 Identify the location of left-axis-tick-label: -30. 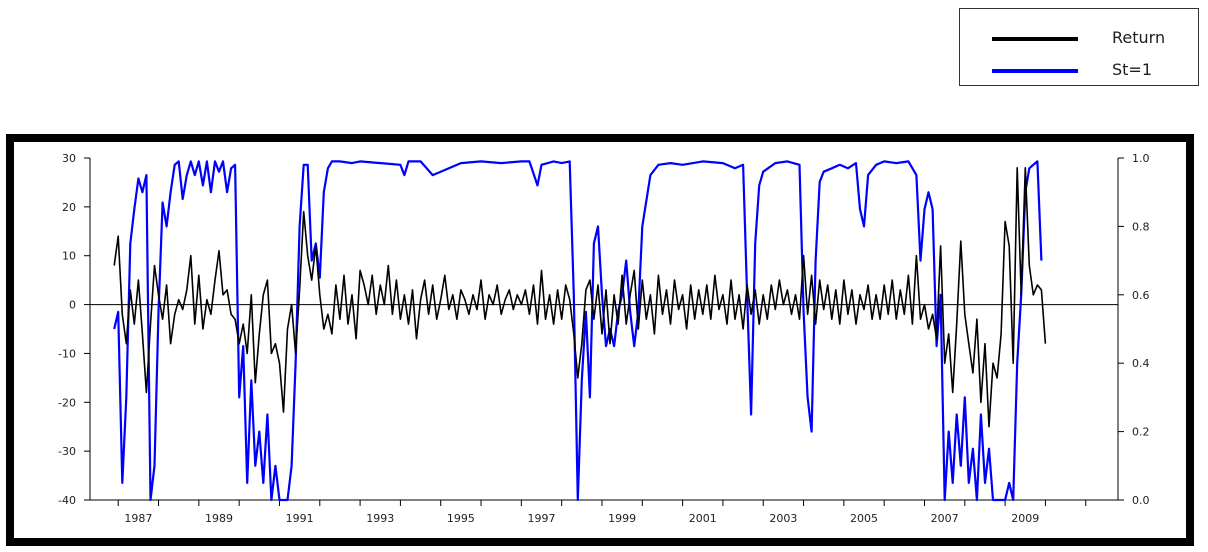
(67, 451).